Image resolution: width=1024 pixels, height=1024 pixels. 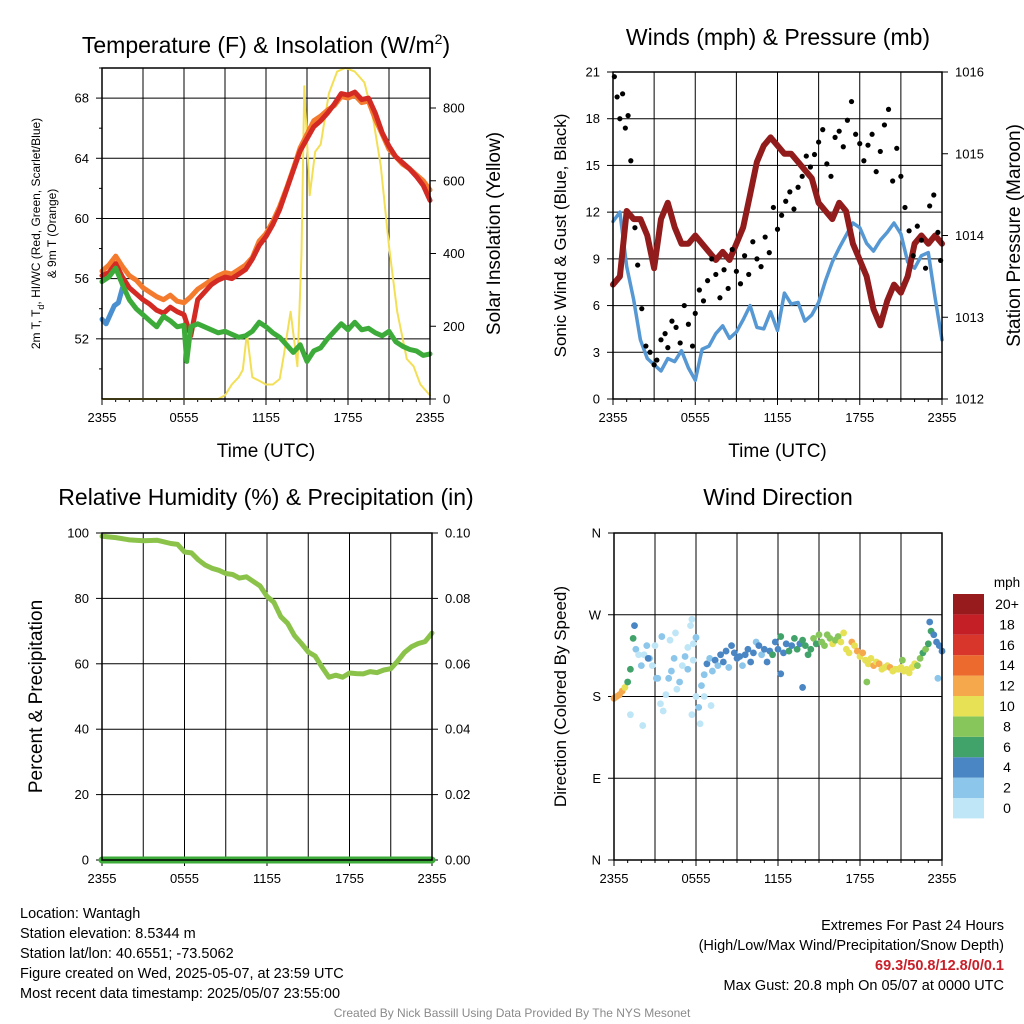 I want to click on y-right-tick-label: 200, so click(x=454, y=326).